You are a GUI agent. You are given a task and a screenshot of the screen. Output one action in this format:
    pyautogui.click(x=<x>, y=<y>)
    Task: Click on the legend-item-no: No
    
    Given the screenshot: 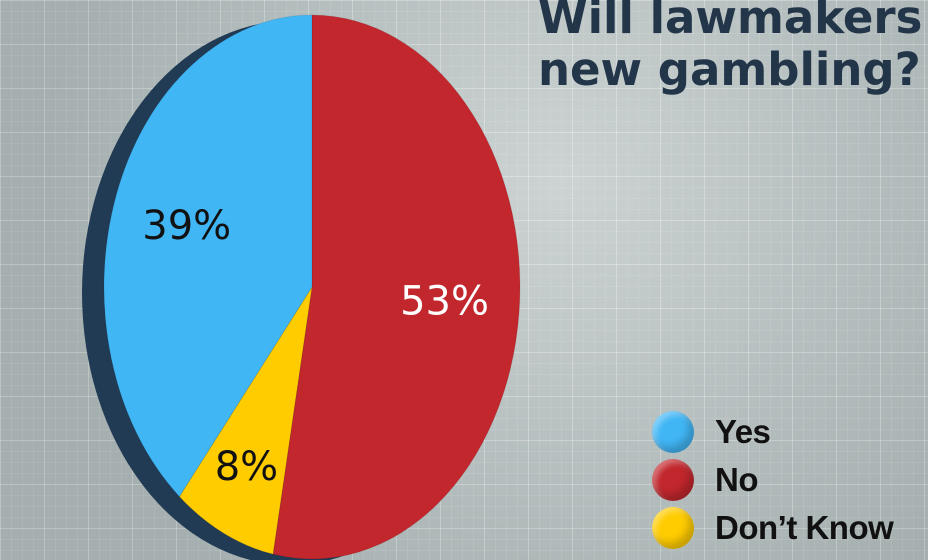 What is the action you would take?
    pyautogui.click(x=772, y=480)
    